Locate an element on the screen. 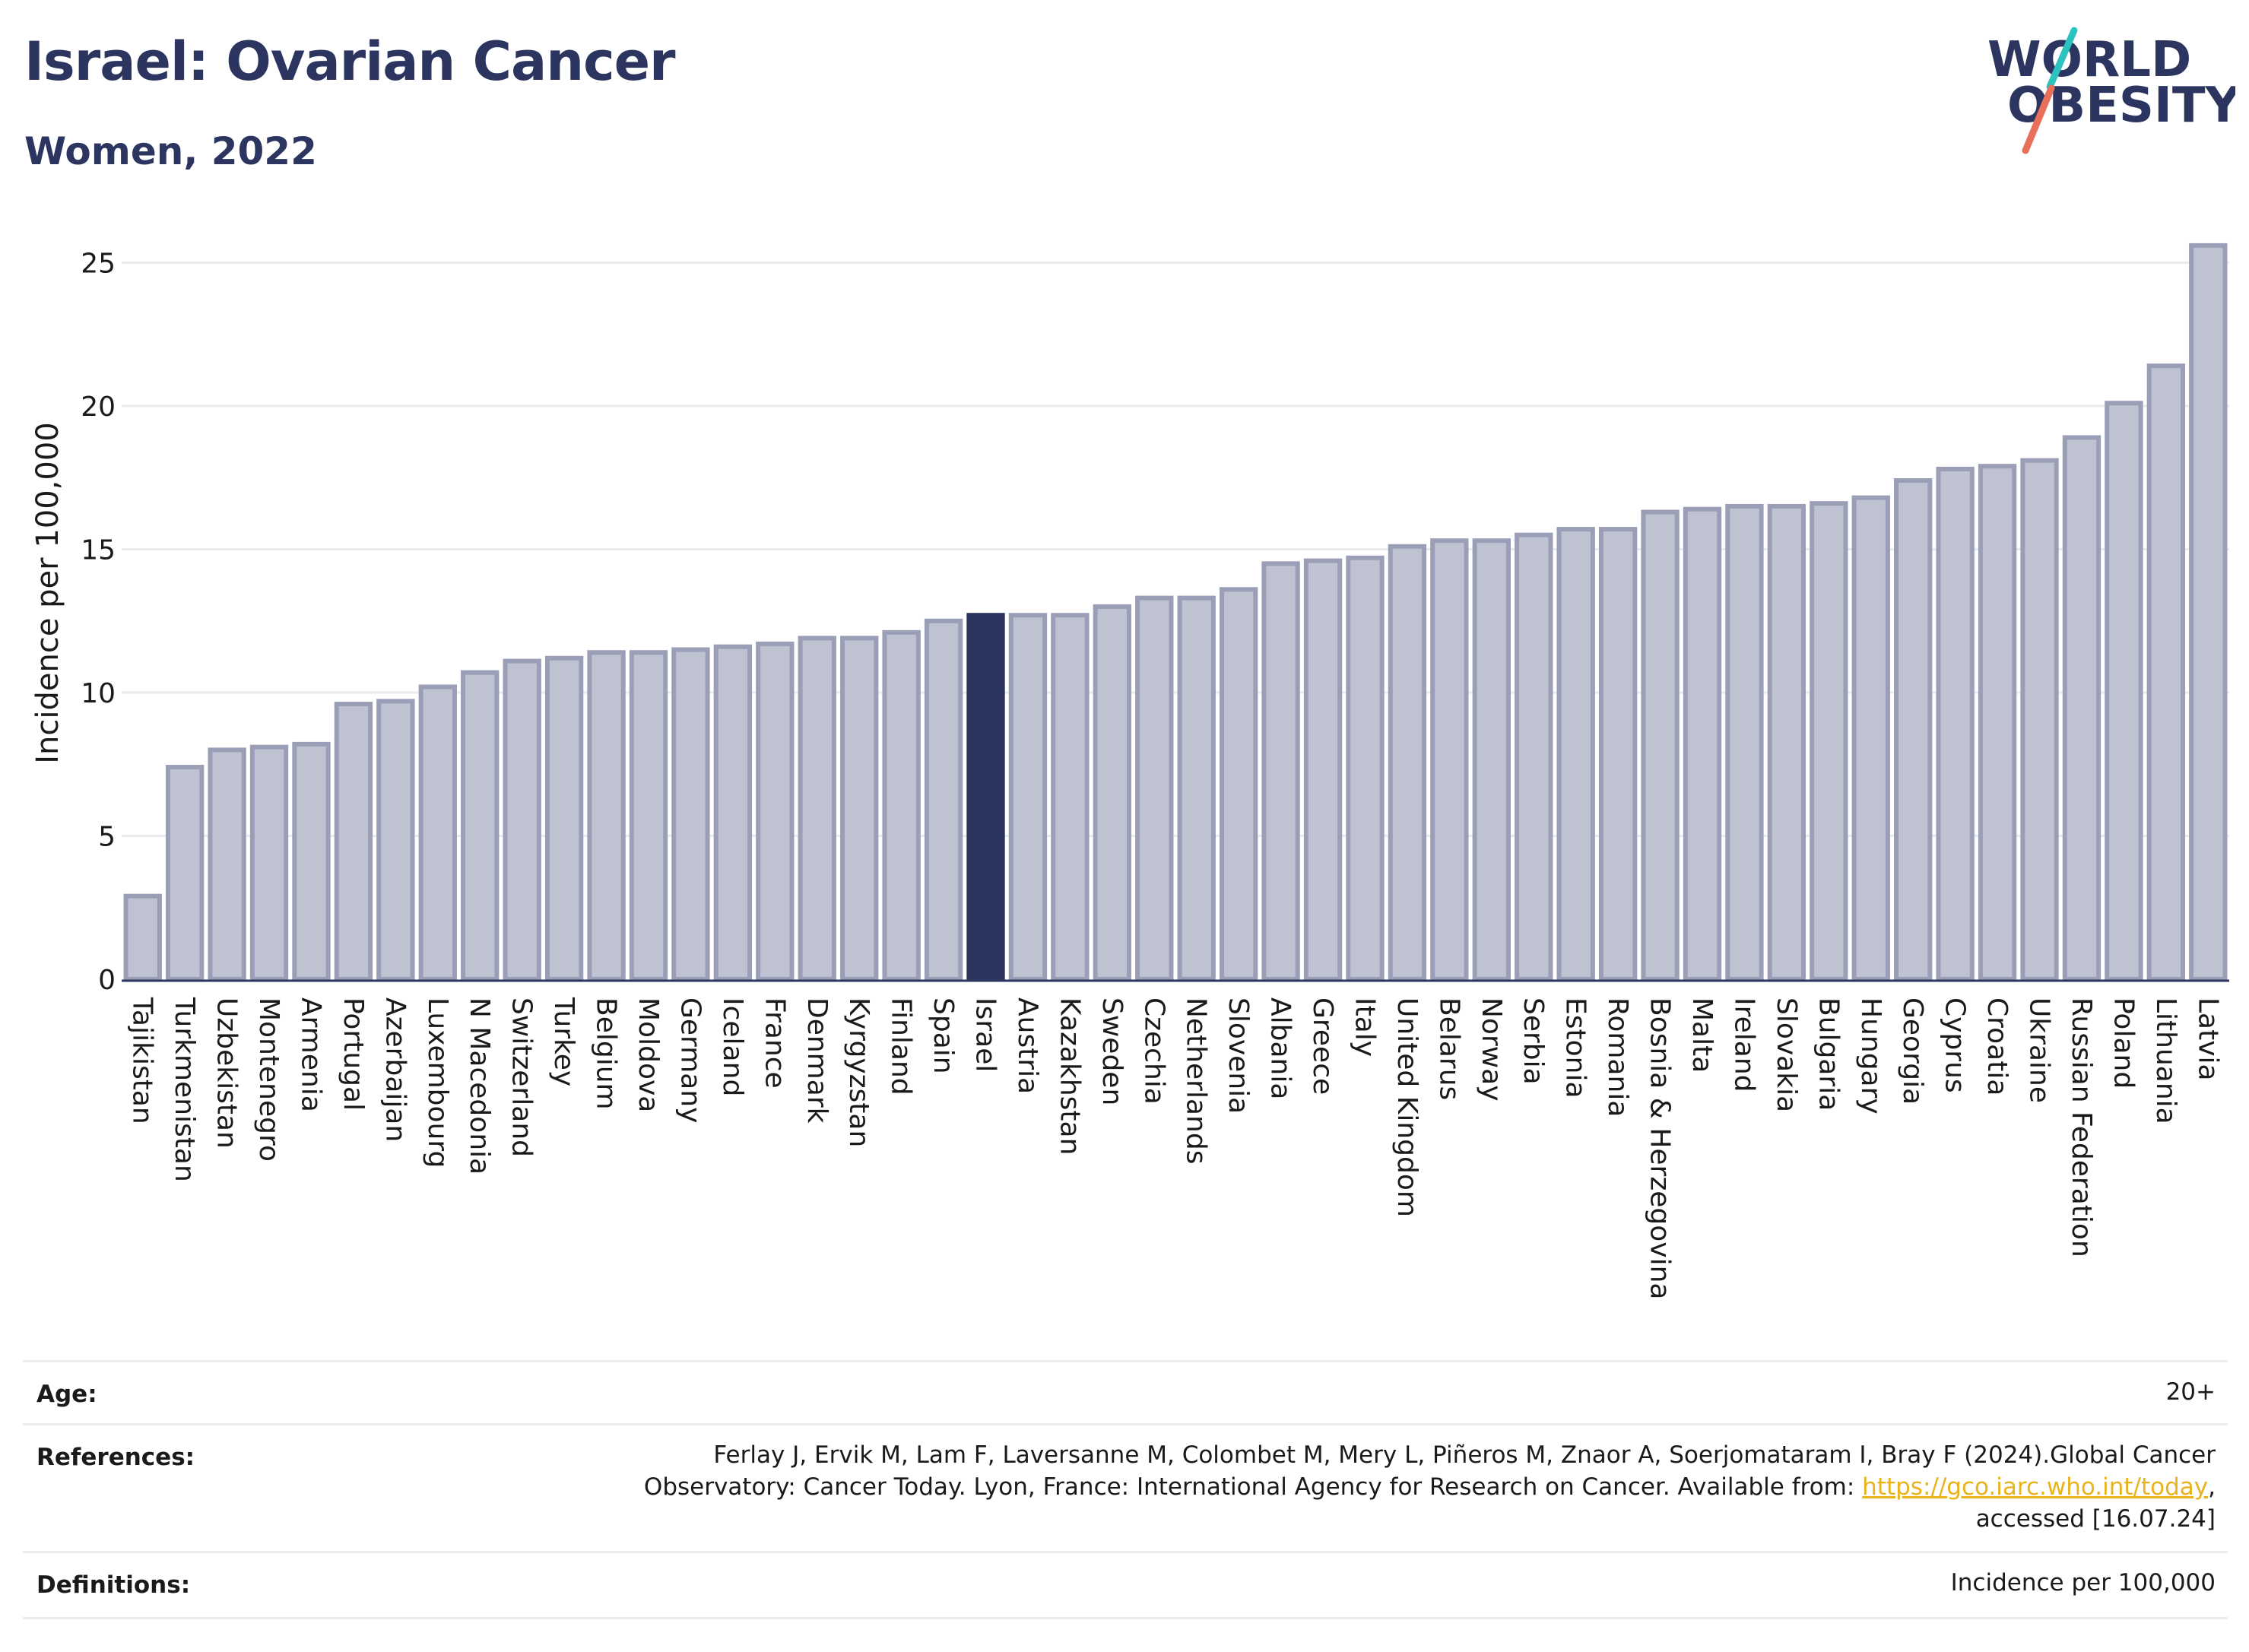 This screenshot has height=1652, width=2249. x-tick-label: Denmark is located at coordinates (817, 1060).